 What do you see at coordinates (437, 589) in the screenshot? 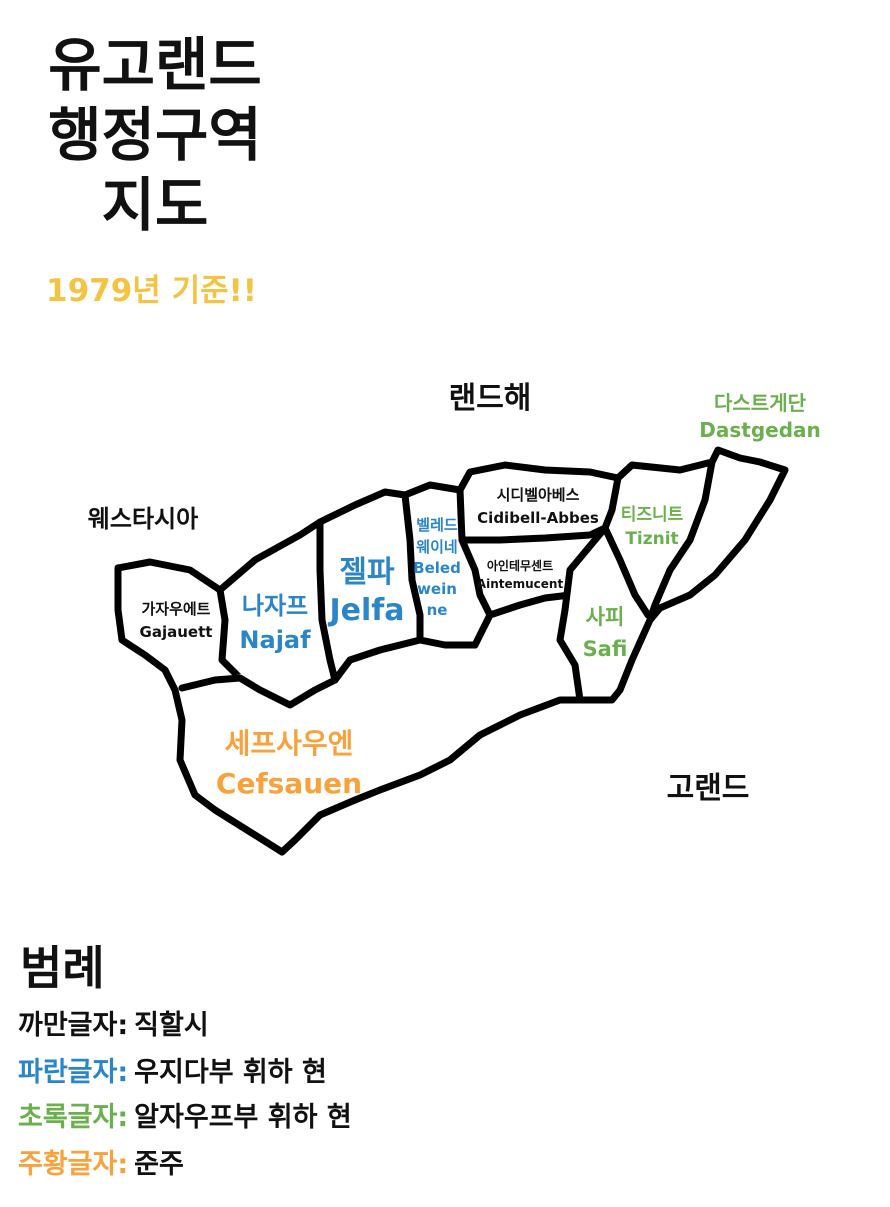
I see `label-beledweine-en-2: wein` at bounding box center [437, 589].